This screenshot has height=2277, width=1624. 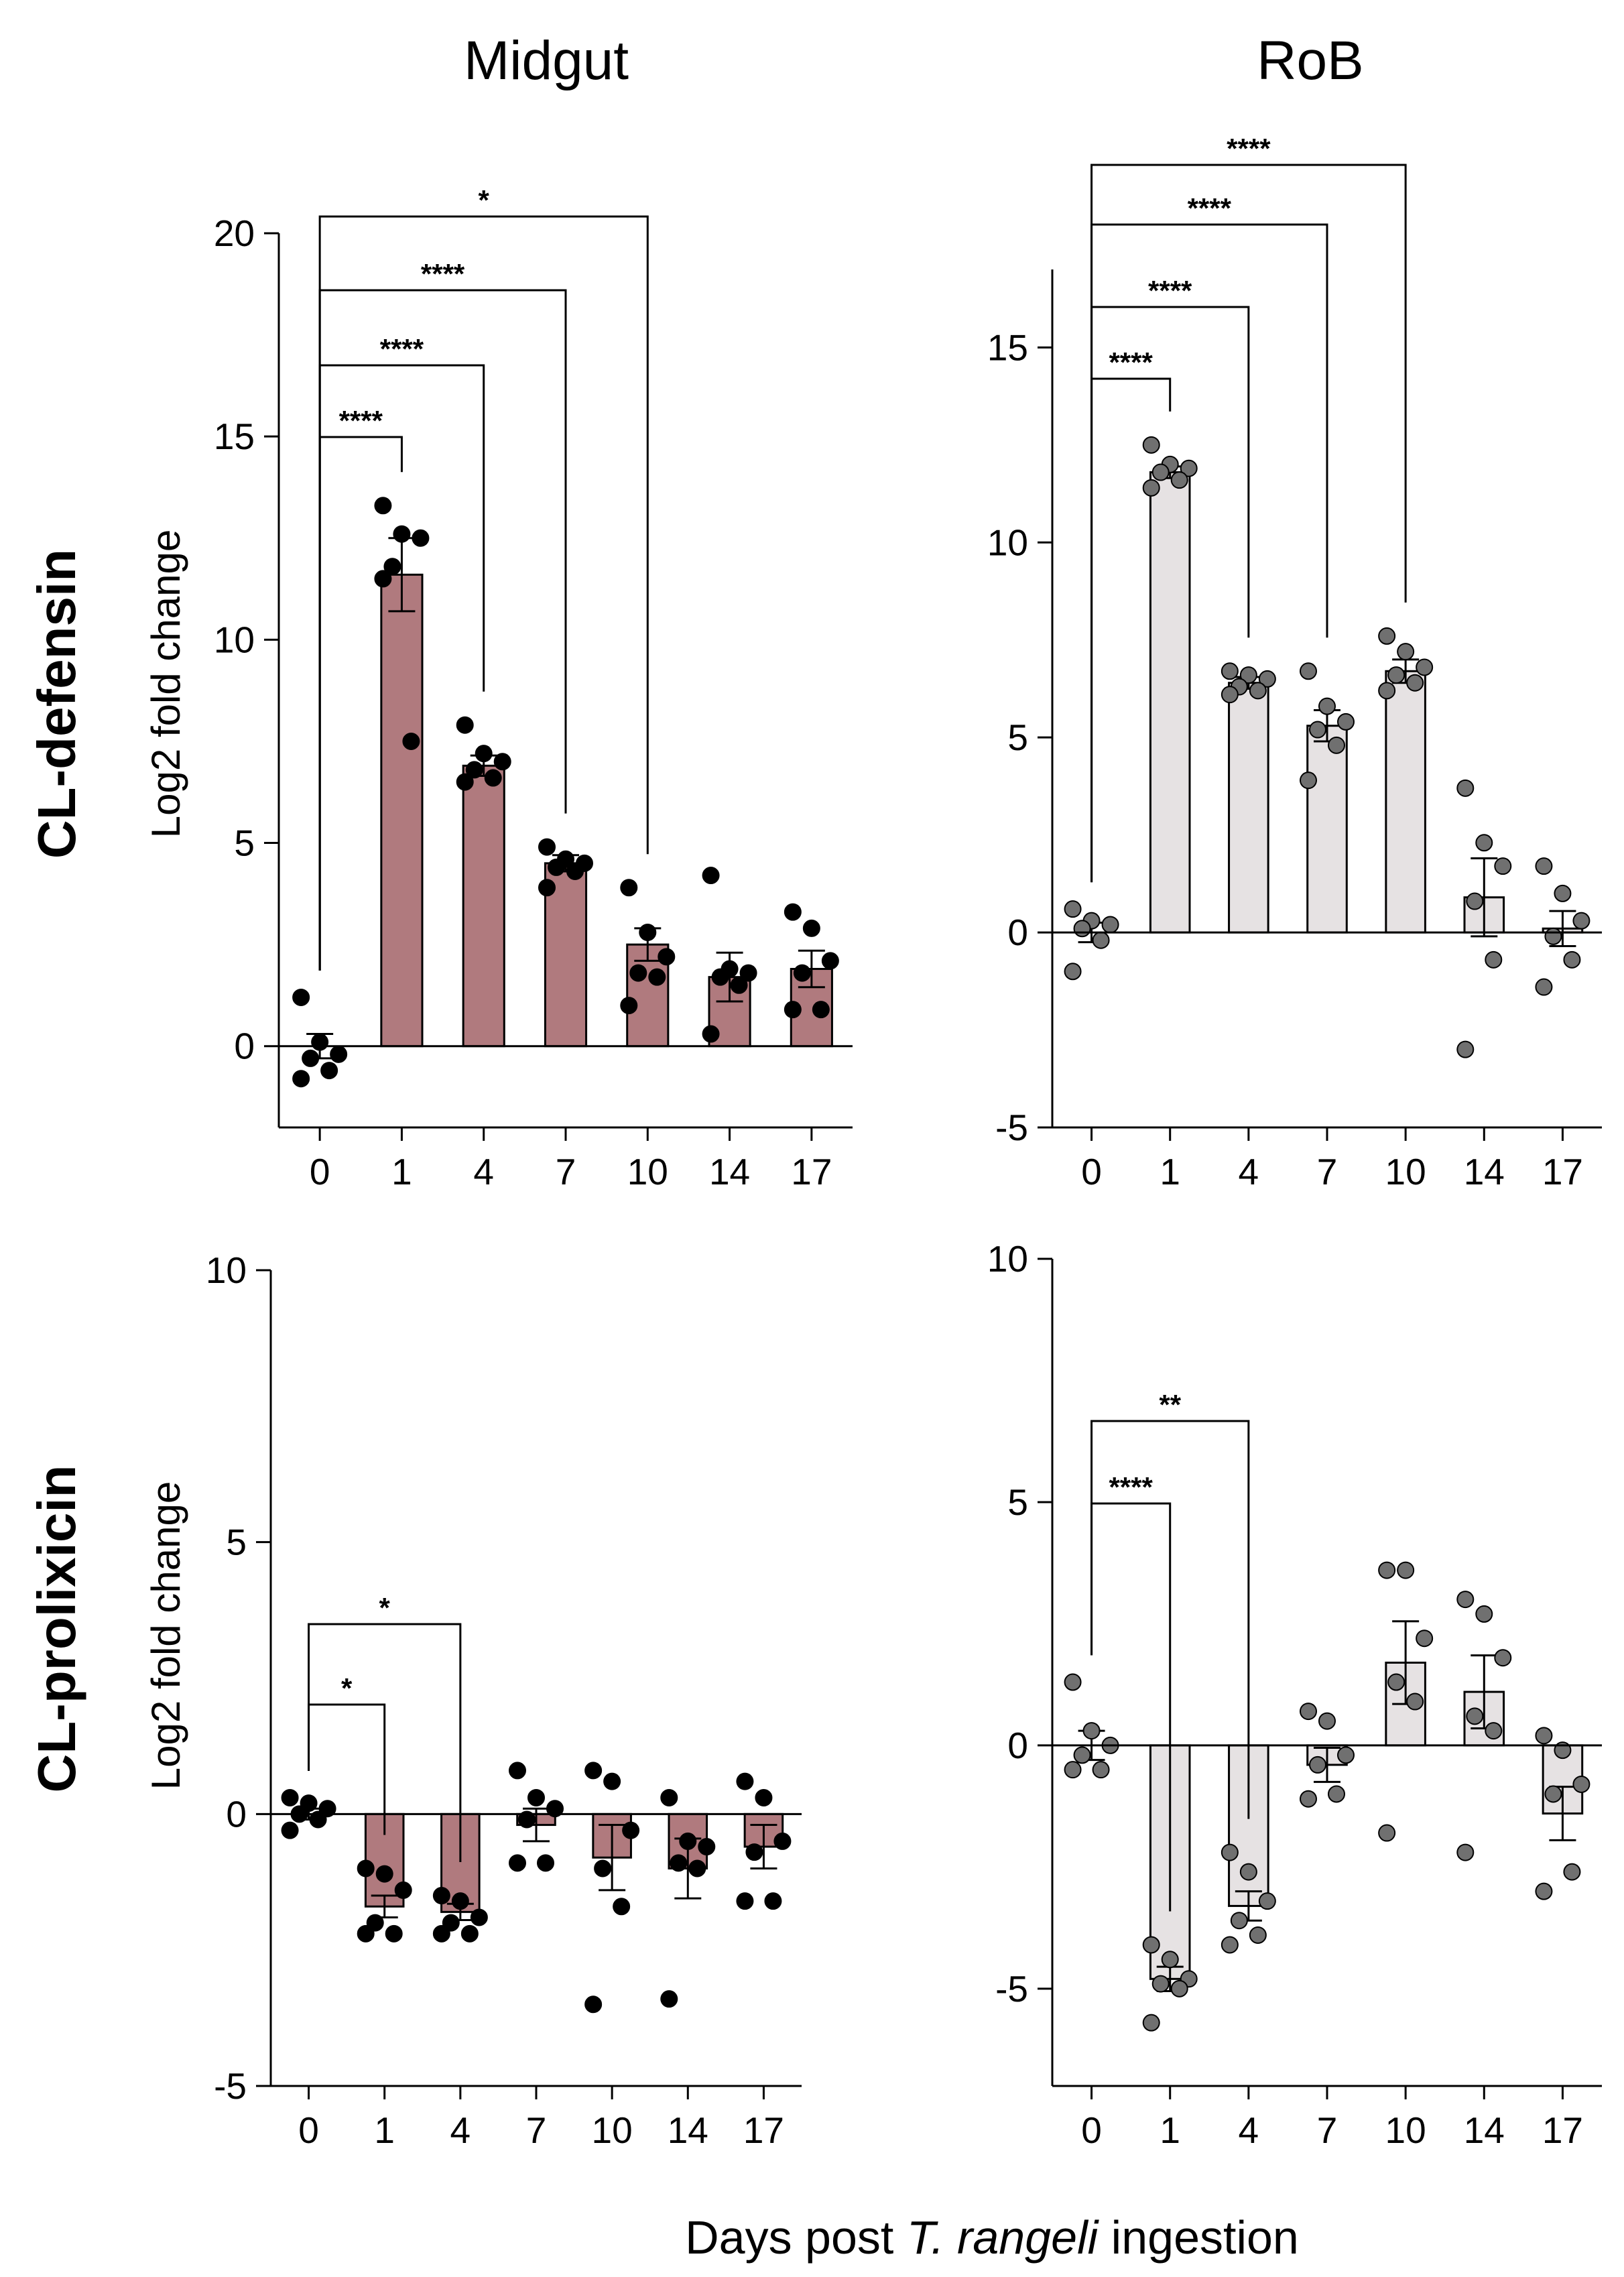 I want to click on y-axis-label-midgut-prolixicin: Log2 fold change, so click(x=166, y=1635).